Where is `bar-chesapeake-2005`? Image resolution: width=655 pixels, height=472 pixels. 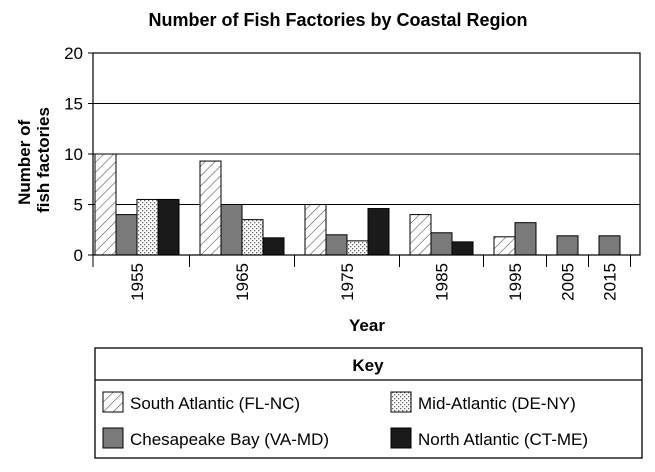 bar-chesapeake-2005 is located at coordinates (567, 245).